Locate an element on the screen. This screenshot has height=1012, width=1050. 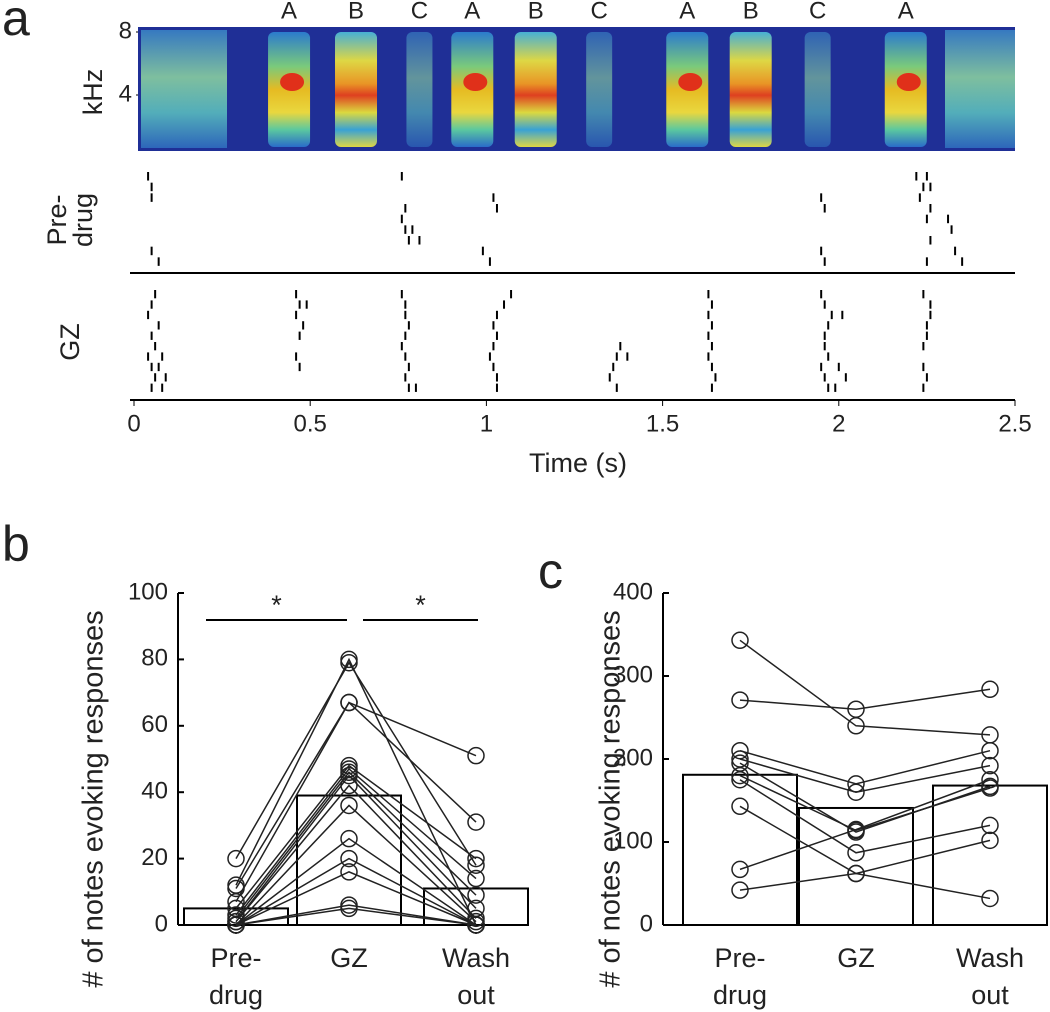
y-axis-label: kHz is located at coordinates (93, 92).